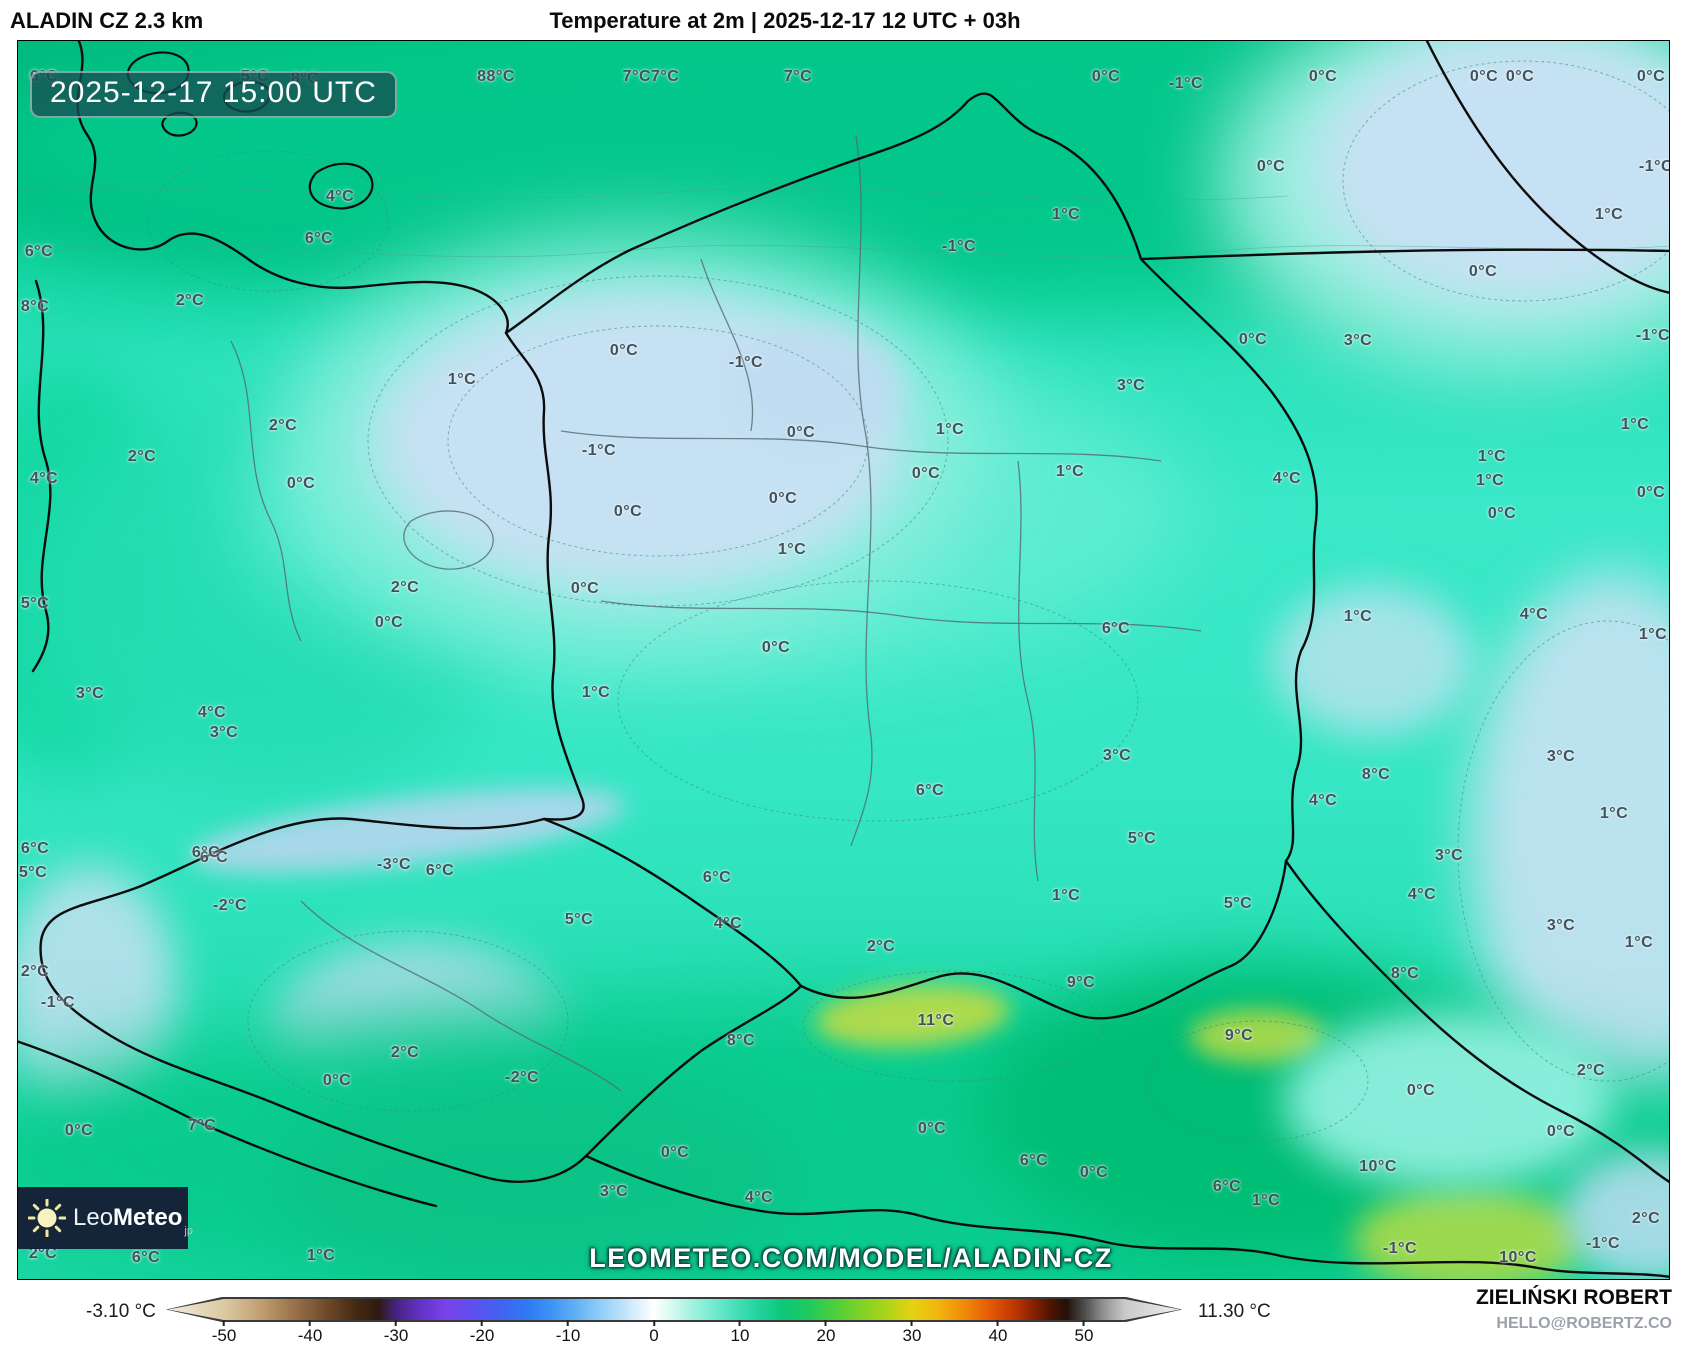 Image resolution: width=1687 pixels, height=1346 pixels. I want to click on temp-label: 9°C, so click(1081, 982).